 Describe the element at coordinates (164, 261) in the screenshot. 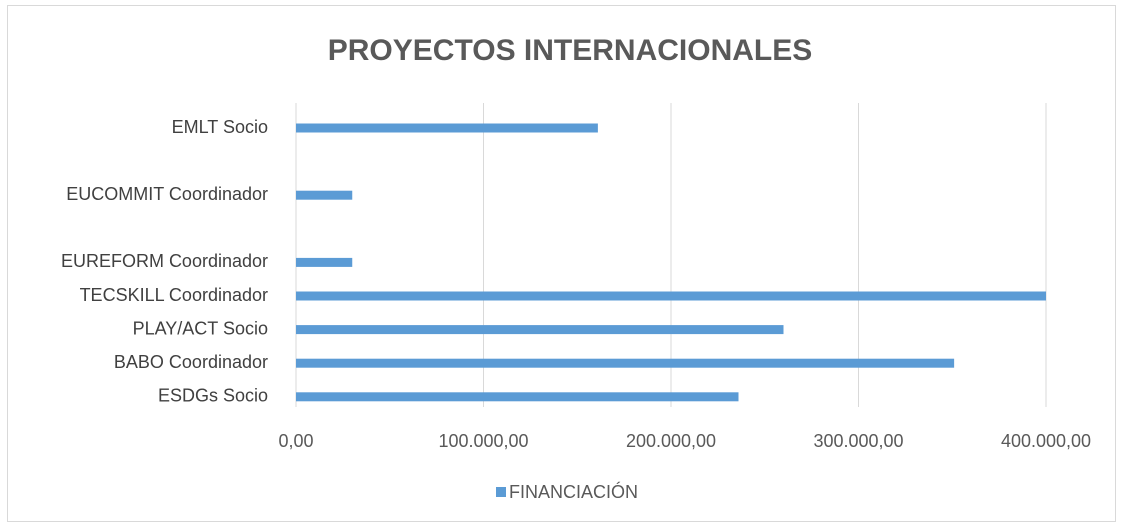

I see `y-tick-label: EUREFORM Coordinador` at that location.